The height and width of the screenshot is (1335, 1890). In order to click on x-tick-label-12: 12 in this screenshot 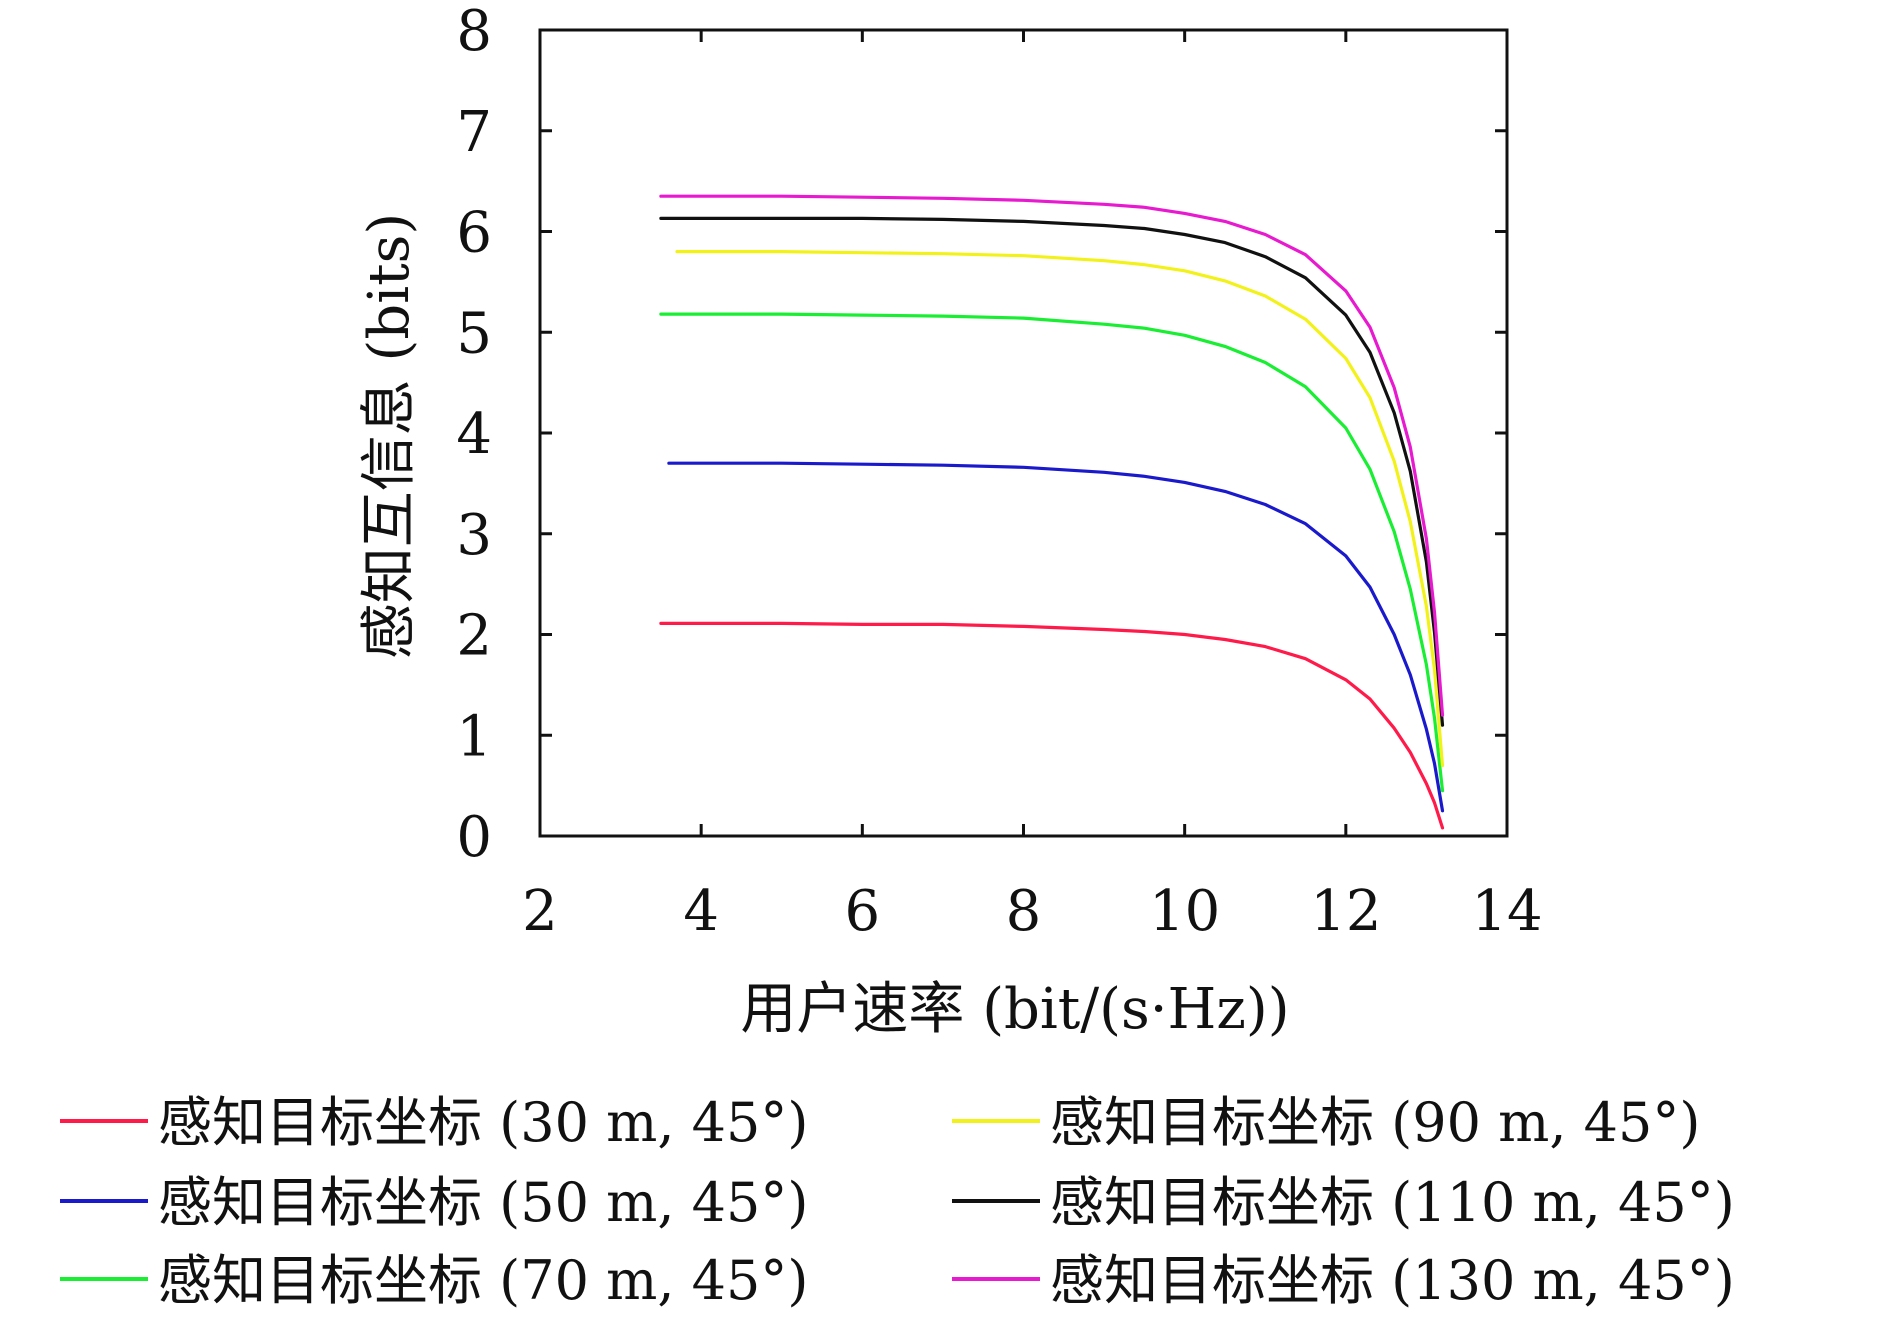, I will do `click(1345, 911)`.